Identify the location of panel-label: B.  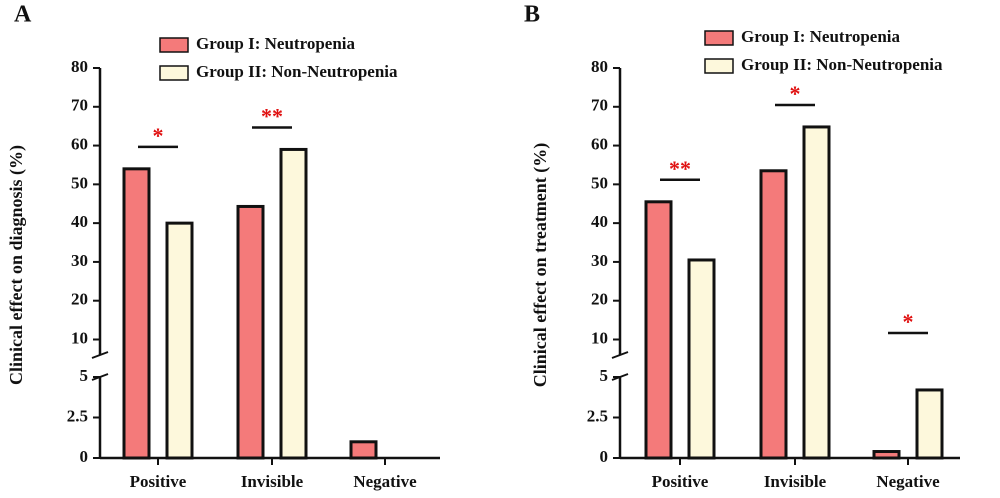
(532, 15).